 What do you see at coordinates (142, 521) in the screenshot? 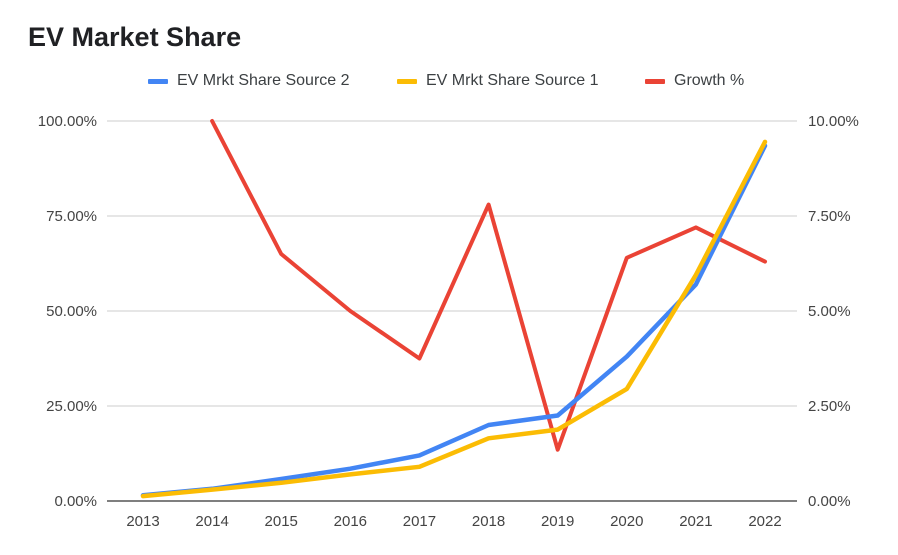
I see `x-axis-tick-label: 2013` at bounding box center [142, 521].